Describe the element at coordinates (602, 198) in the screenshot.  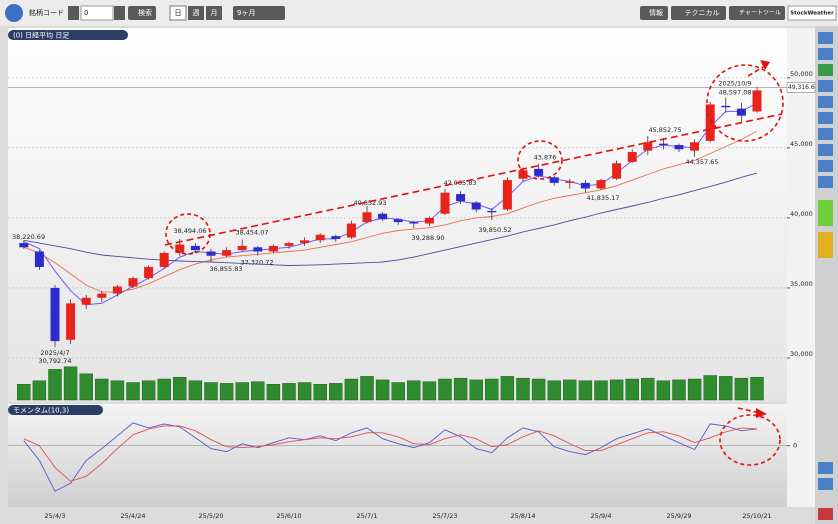
I see `annotation-value: 41,835.17` at that location.